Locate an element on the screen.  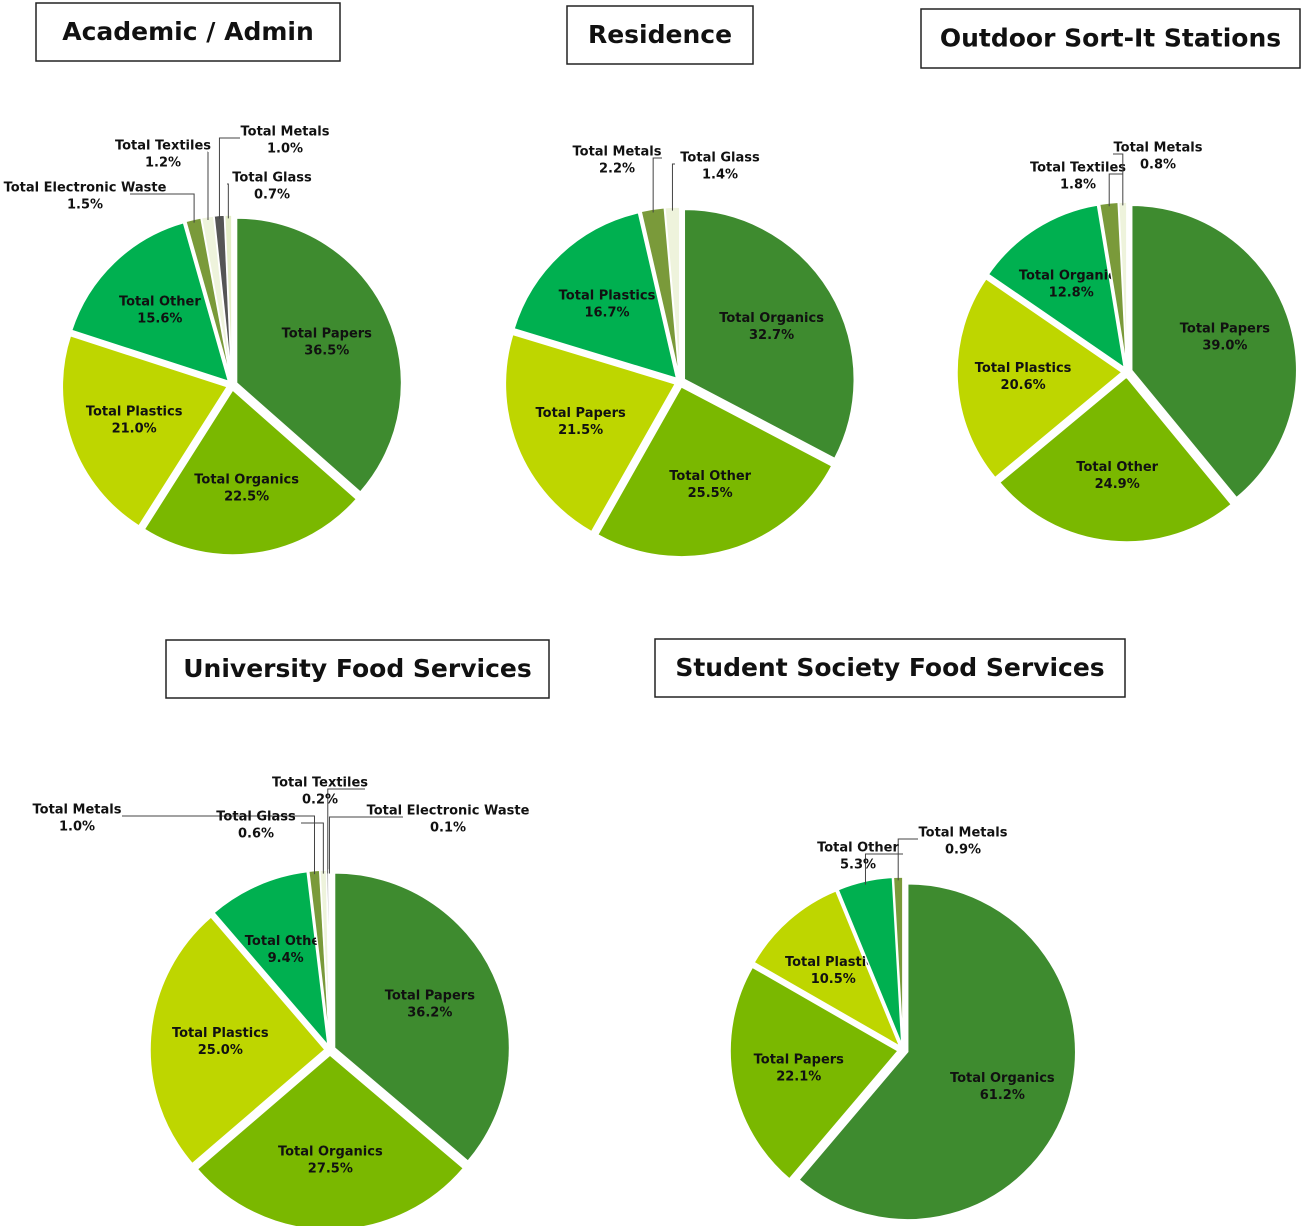
slice-value-label: 15.6% is located at coordinates (159, 319).